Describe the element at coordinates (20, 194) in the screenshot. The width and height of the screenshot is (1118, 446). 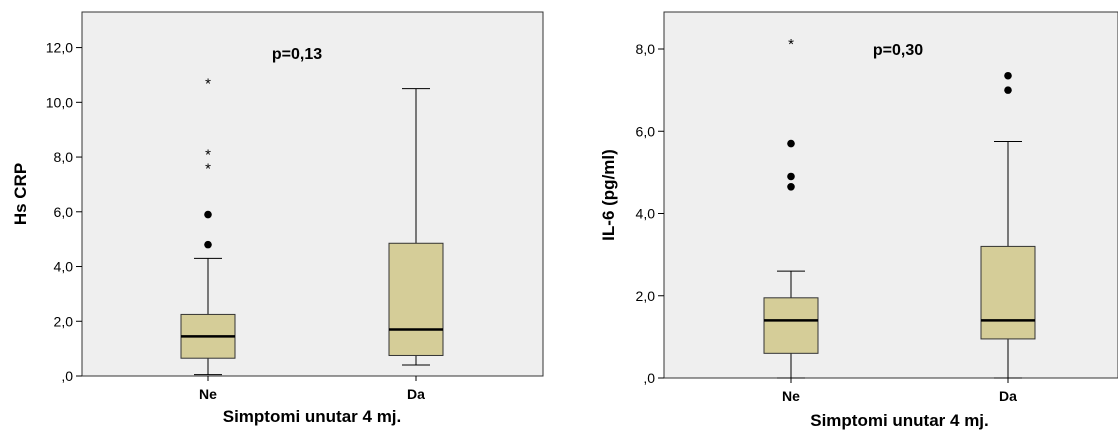
I see `y-axis-title: Hs CRP` at that location.